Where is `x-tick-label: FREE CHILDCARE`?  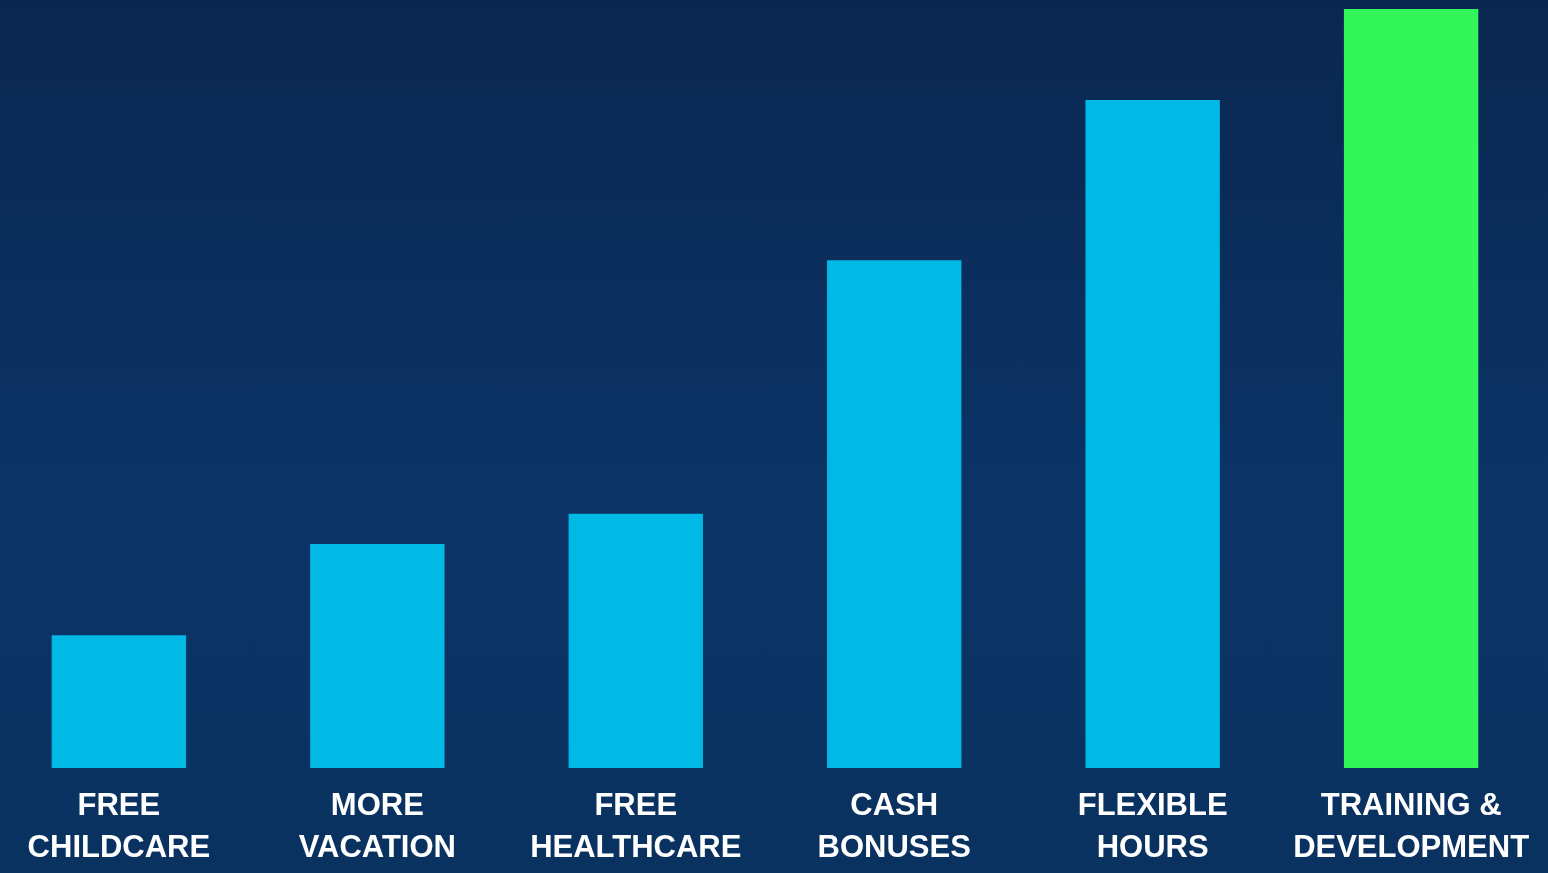
x-tick-label: FREE CHILDCARE is located at coordinates (119, 825).